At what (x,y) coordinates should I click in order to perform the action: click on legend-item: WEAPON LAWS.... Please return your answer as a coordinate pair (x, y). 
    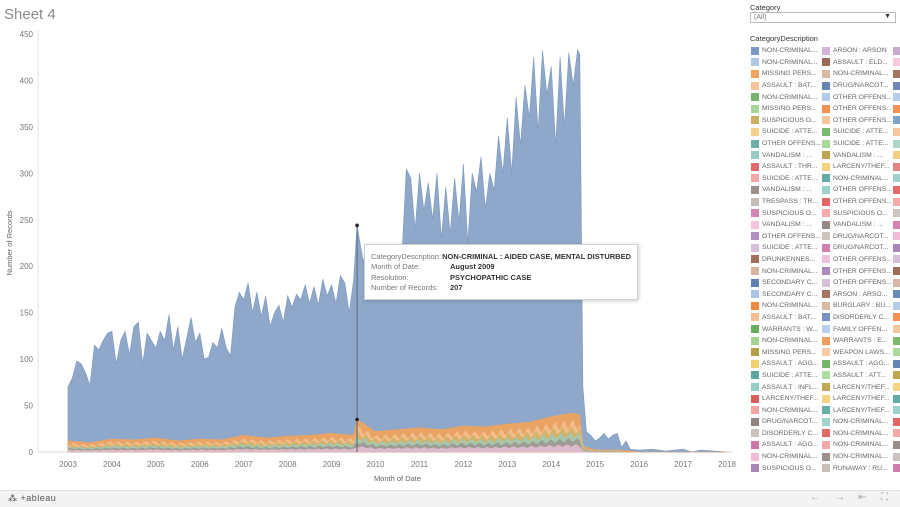
    Looking at the image, I should click on (857, 352).